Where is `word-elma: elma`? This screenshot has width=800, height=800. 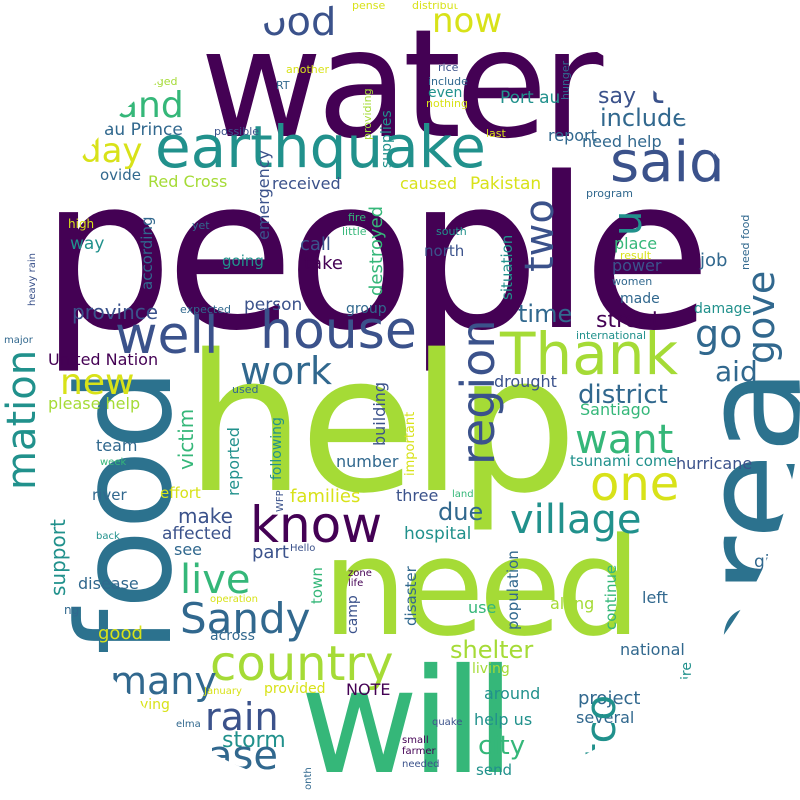
word-elma: elma is located at coordinates (188, 724).